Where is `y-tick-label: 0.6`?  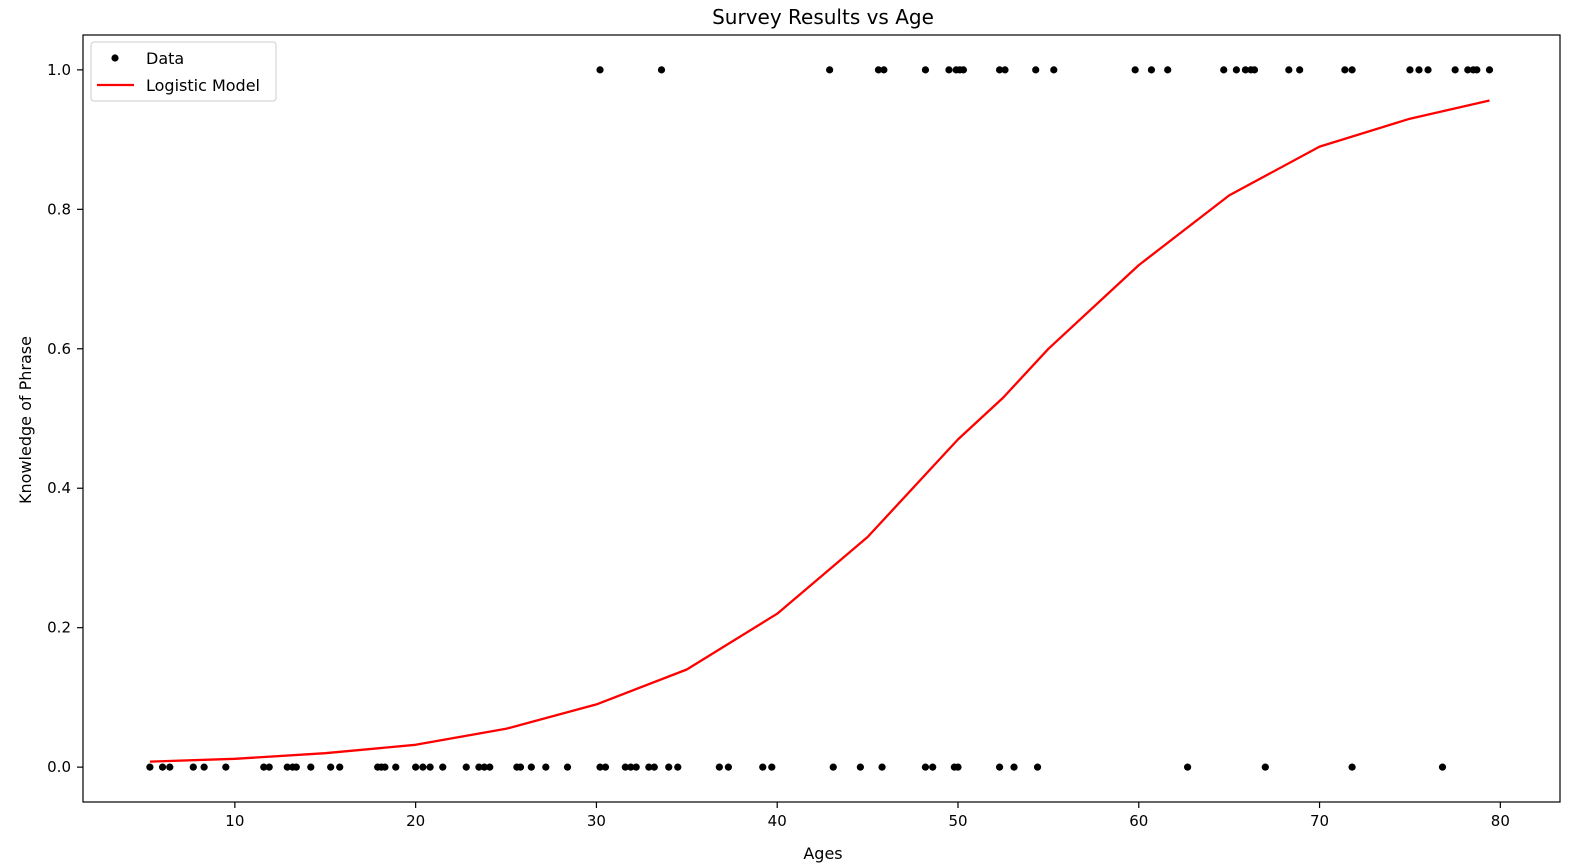 y-tick-label: 0.6 is located at coordinates (59, 349).